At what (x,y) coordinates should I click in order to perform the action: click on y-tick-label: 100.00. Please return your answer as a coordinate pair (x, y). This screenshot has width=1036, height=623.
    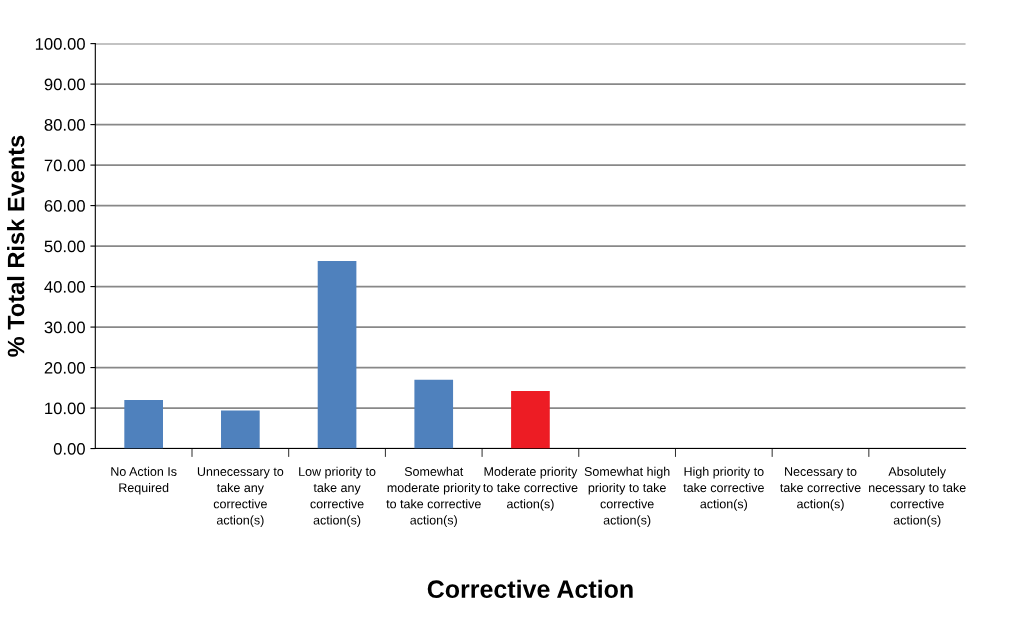
    Looking at the image, I should click on (60, 44).